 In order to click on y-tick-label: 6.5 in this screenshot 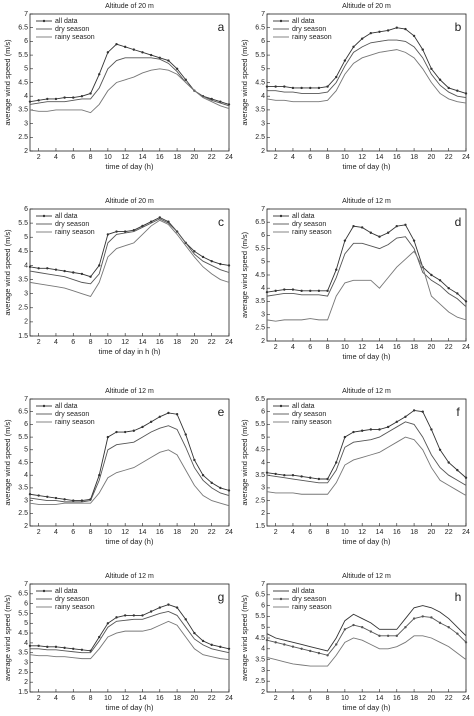, I will do `click(23, 28)`.